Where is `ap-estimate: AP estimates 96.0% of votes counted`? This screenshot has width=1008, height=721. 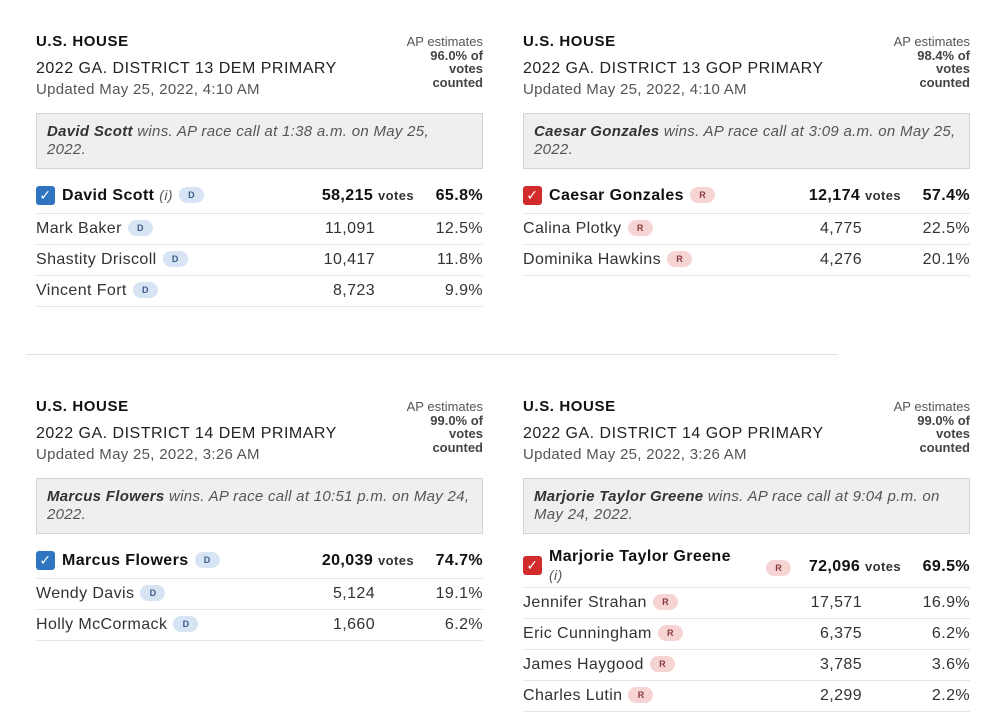 ap-estimate: AP estimates 96.0% of votes counted is located at coordinates (443, 62).